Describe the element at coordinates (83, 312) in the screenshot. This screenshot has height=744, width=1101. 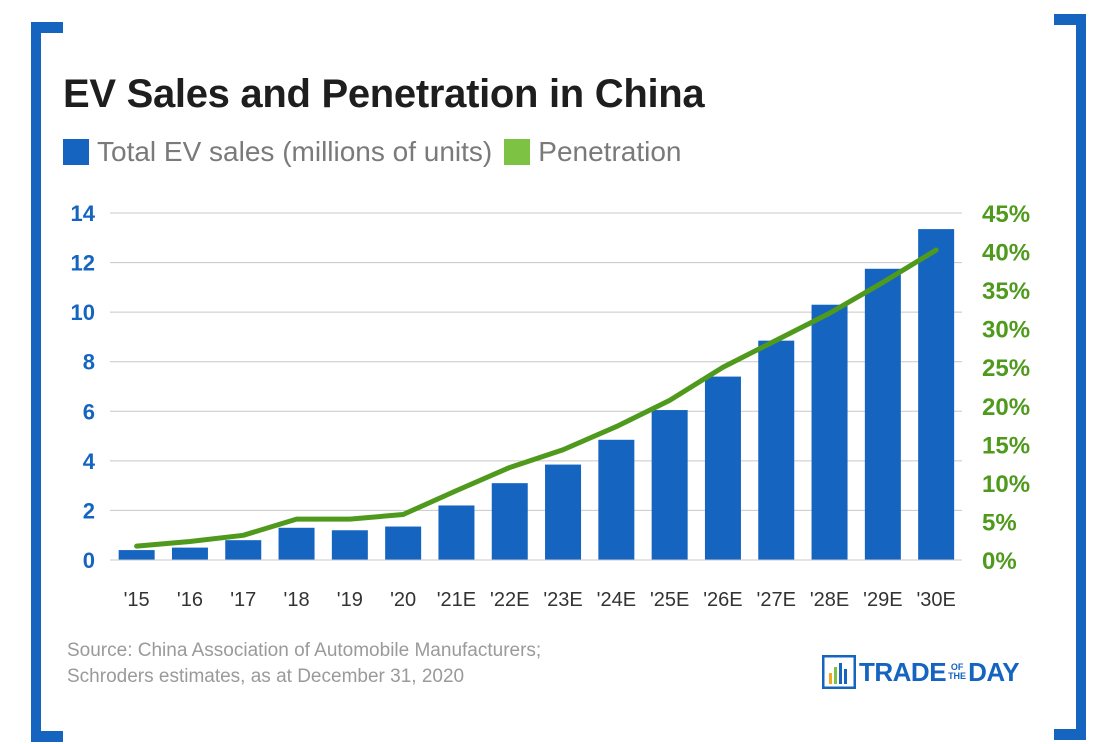
I see `left-axis-tick-label: 10` at that location.